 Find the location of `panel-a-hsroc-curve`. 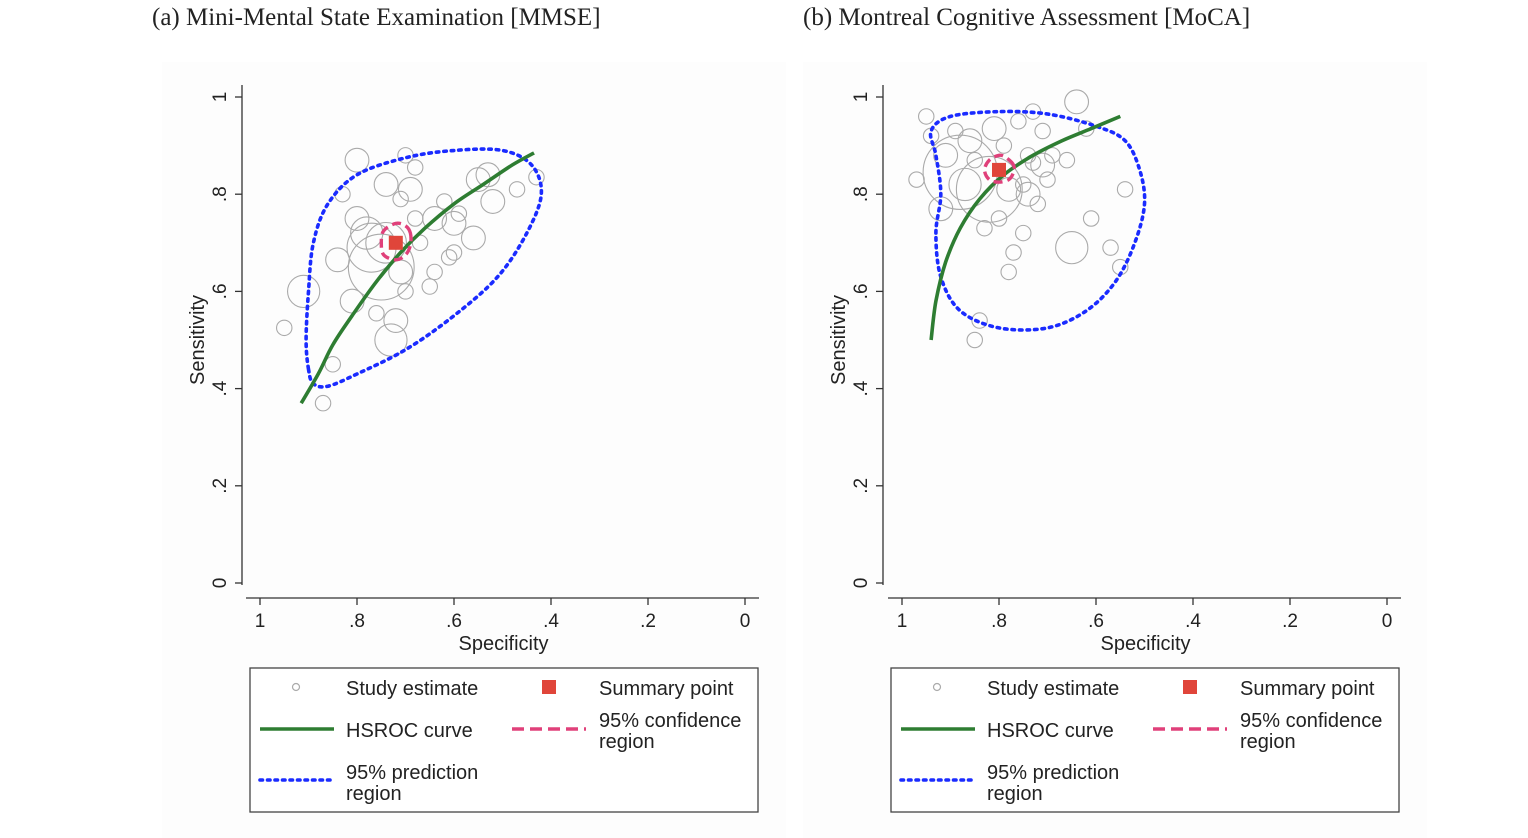

panel-a-hsroc-curve is located at coordinates (417, 278).